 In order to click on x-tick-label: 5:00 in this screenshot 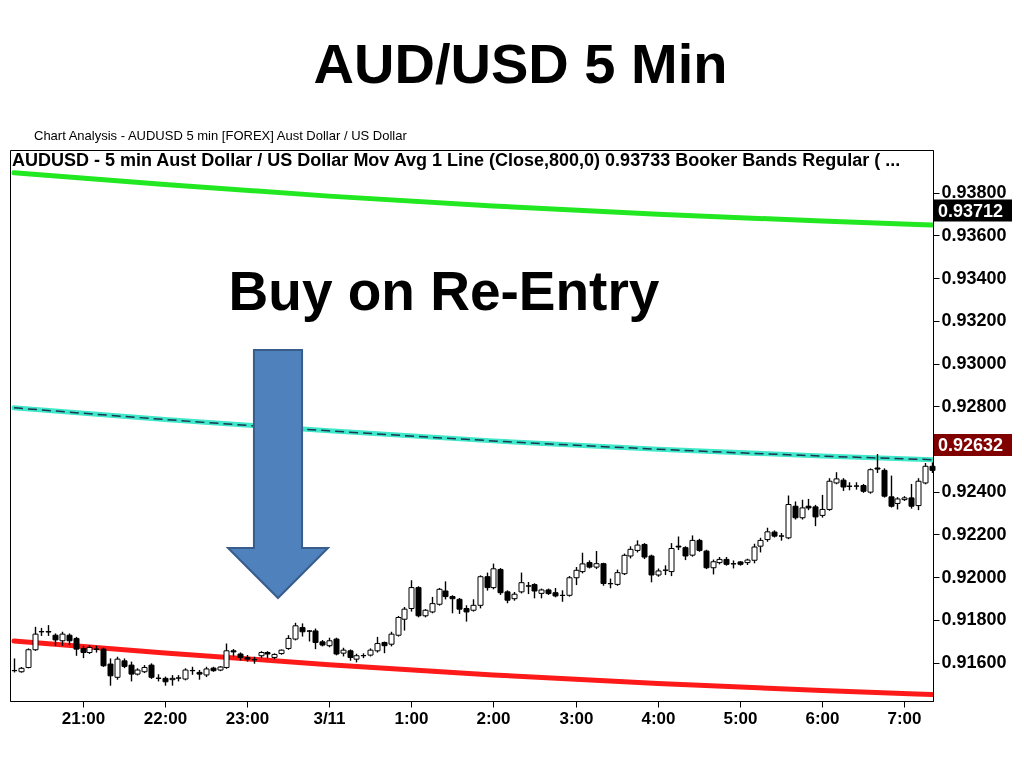, I will do `click(740, 718)`.